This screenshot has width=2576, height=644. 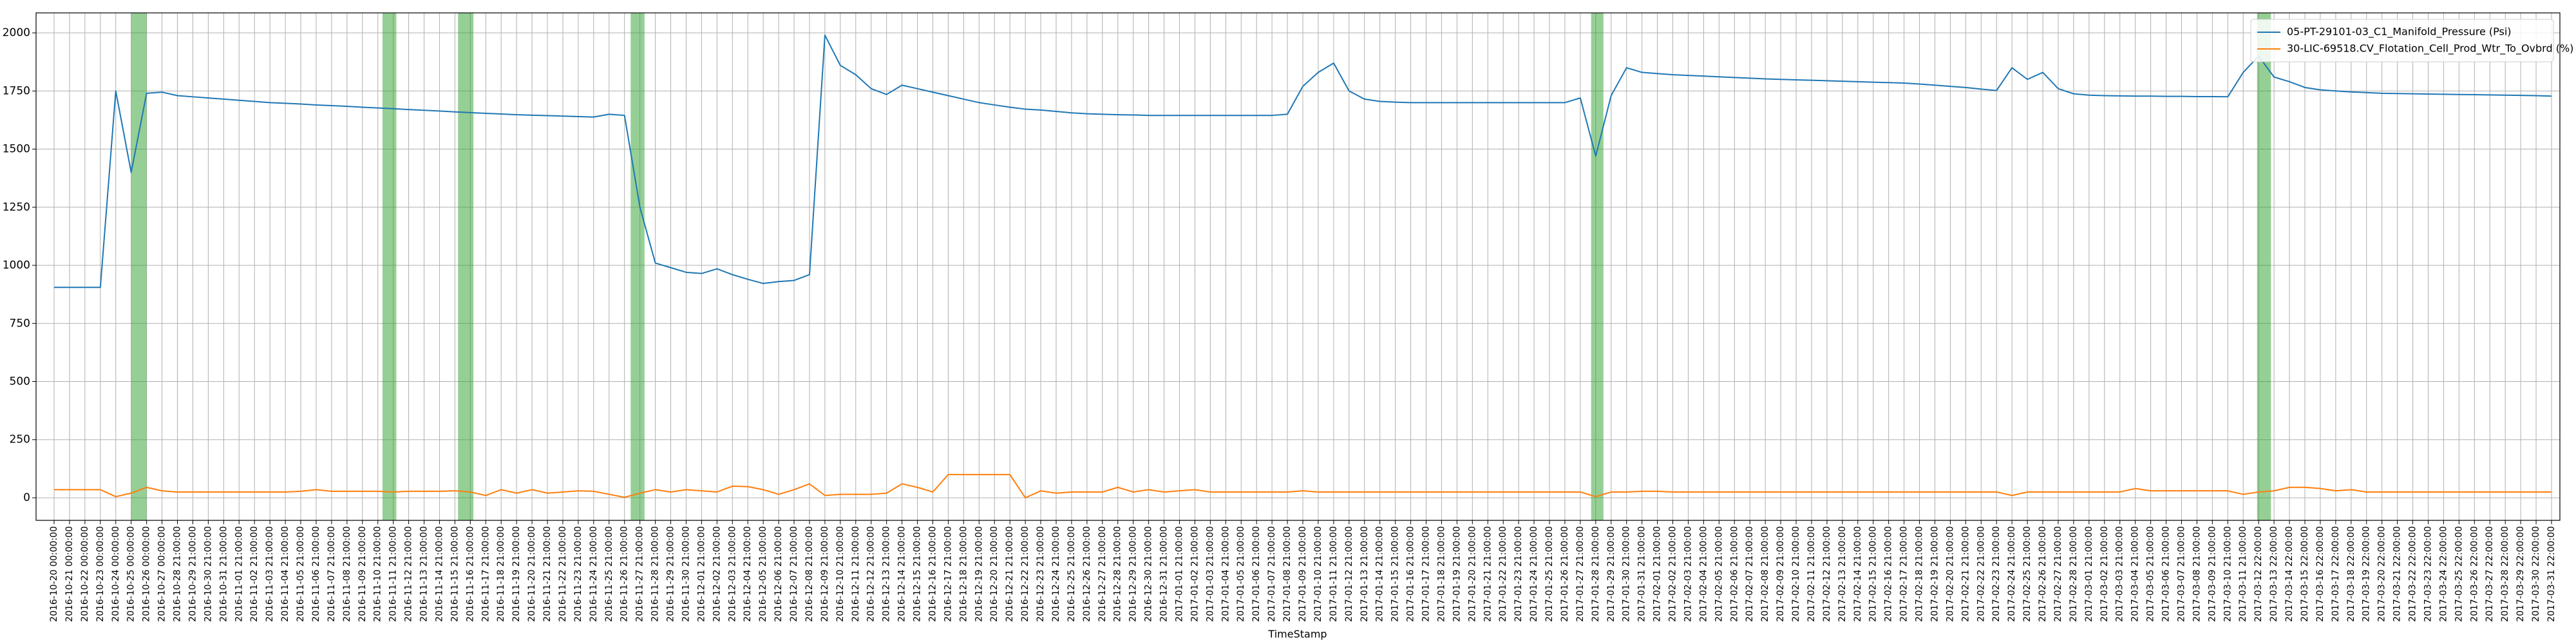 What do you see at coordinates (1025, 574) in the screenshot?
I see `x-tick-label: 2016-12-22 21:00:00` at bounding box center [1025, 574].